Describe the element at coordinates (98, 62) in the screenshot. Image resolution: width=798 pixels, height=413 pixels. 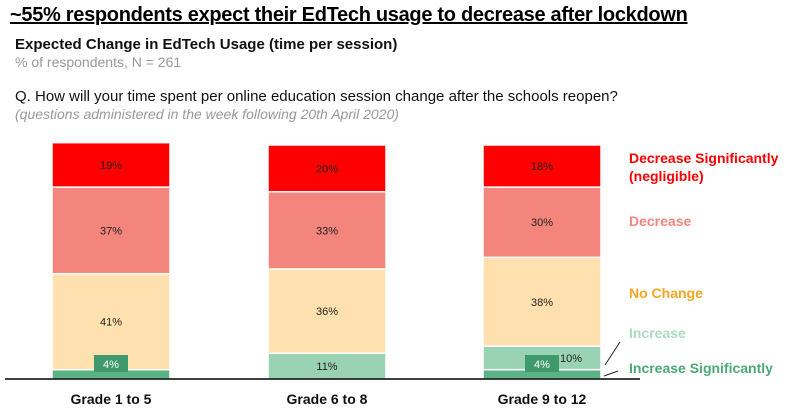
I see `chart-note: % of respondents, N = 261` at that location.